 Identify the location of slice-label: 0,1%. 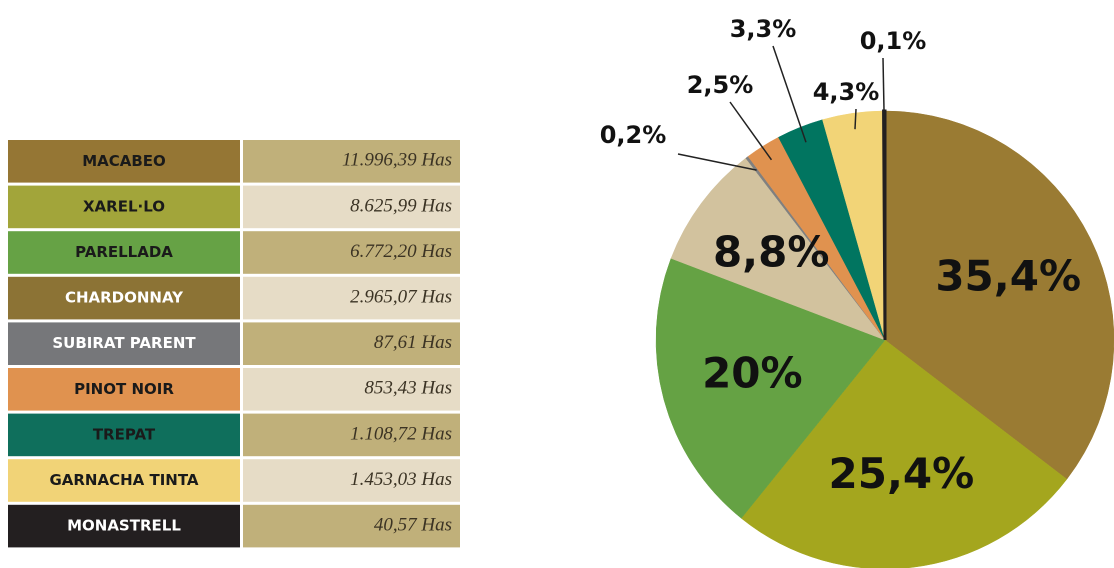
(893, 41).